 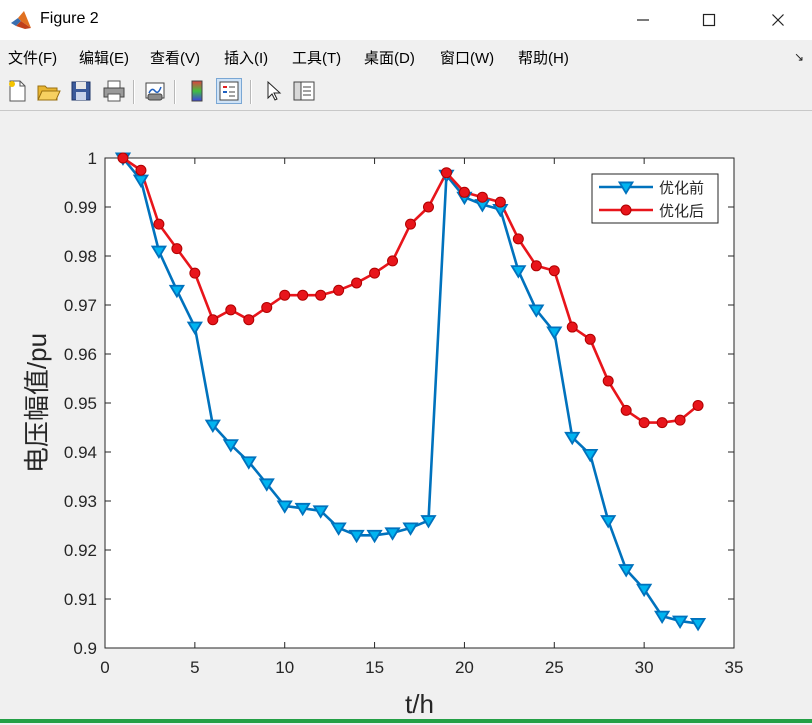 What do you see at coordinates (37, 403) in the screenshot?
I see `y-axis-label: 电压幅值/pu` at bounding box center [37, 403].